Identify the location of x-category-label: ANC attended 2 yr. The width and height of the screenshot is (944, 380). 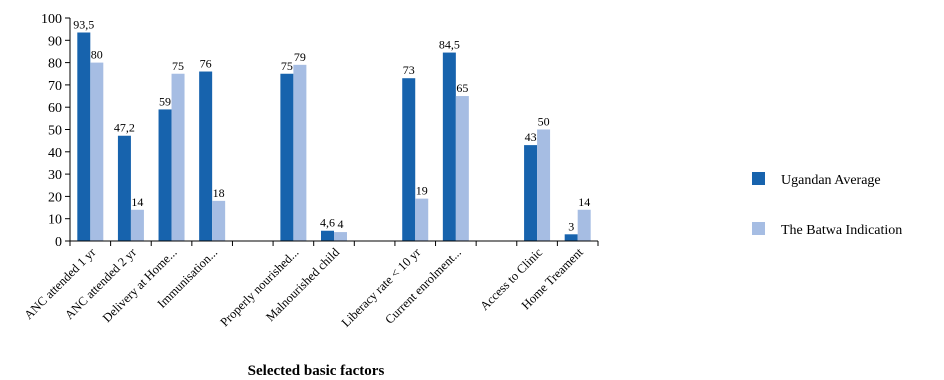
(101, 284).